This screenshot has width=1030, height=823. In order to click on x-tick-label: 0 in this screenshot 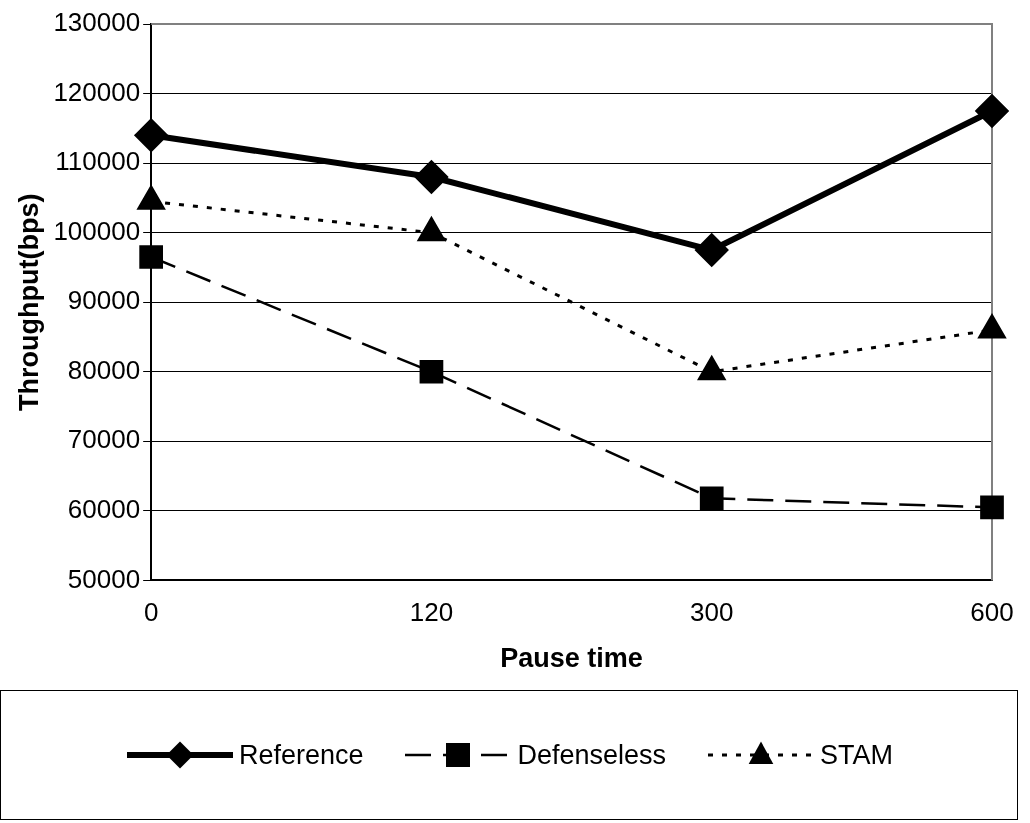, I will do `click(151, 612)`.